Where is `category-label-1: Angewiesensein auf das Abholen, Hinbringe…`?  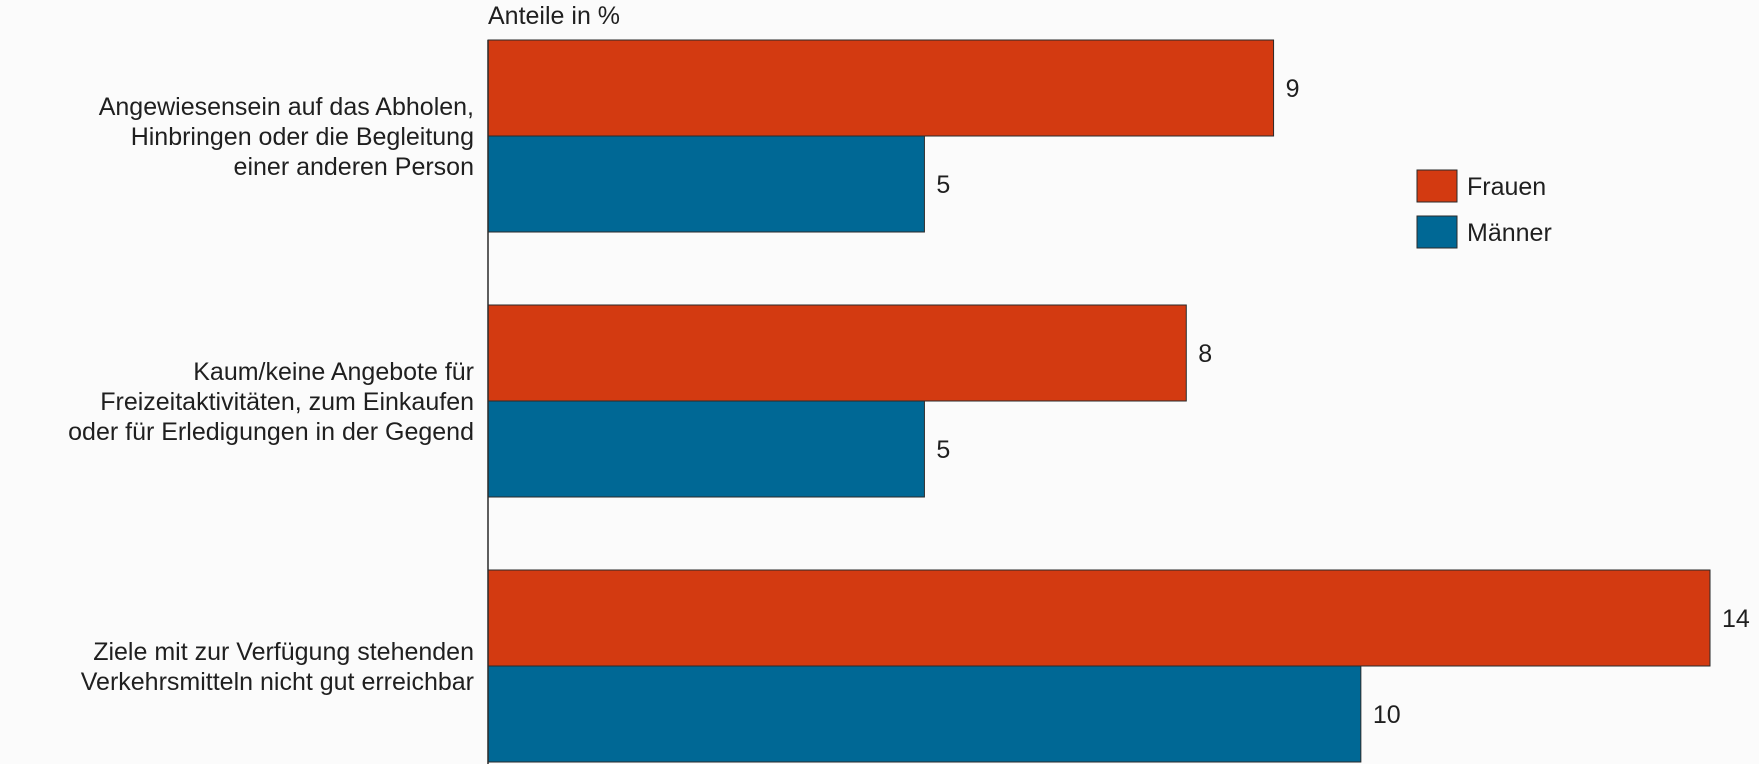 category-label-1: Angewiesensein auf das Abholen, Hinbringe… is located at coordinates (286, 137).